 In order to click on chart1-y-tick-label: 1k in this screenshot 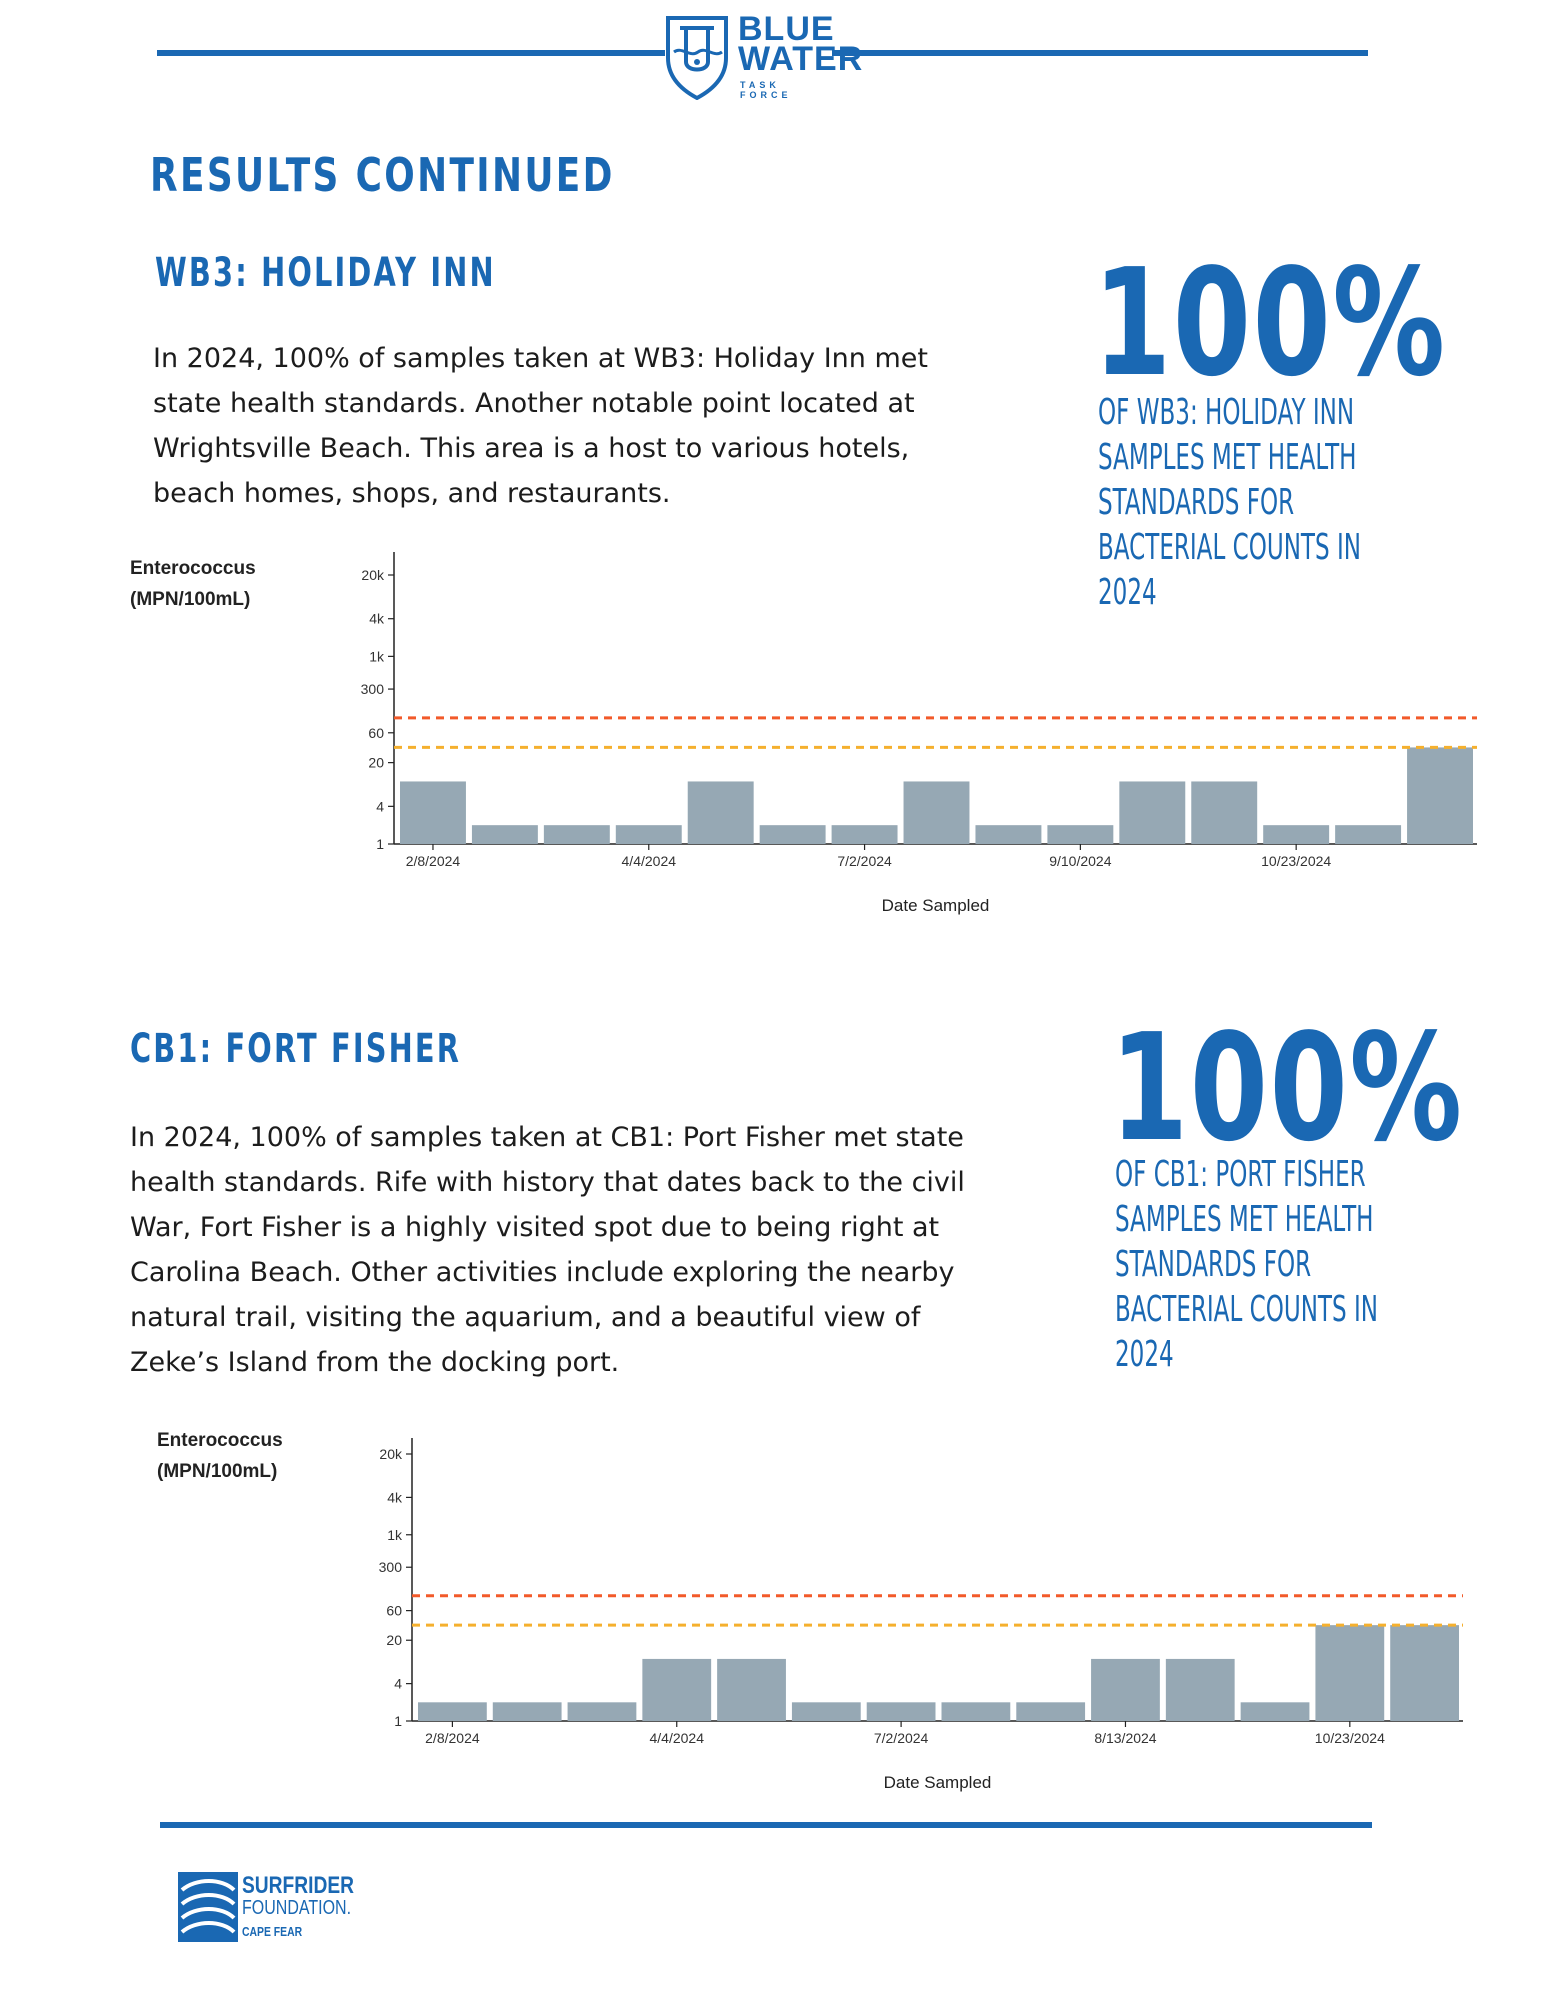, I will do `click(377, 656)`.